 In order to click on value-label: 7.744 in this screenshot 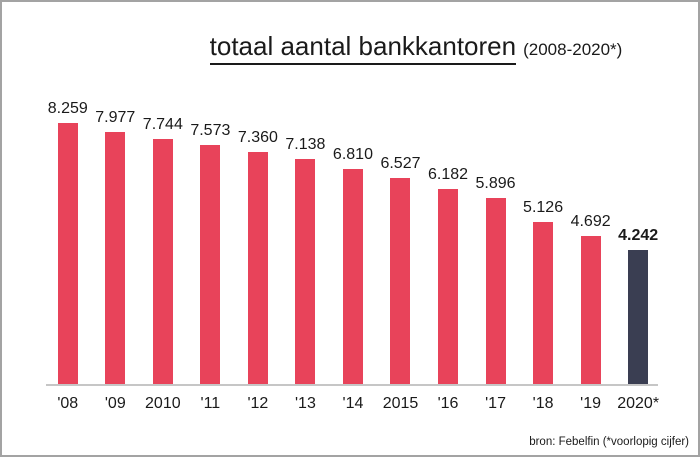, I will do `click(162, 124)`.